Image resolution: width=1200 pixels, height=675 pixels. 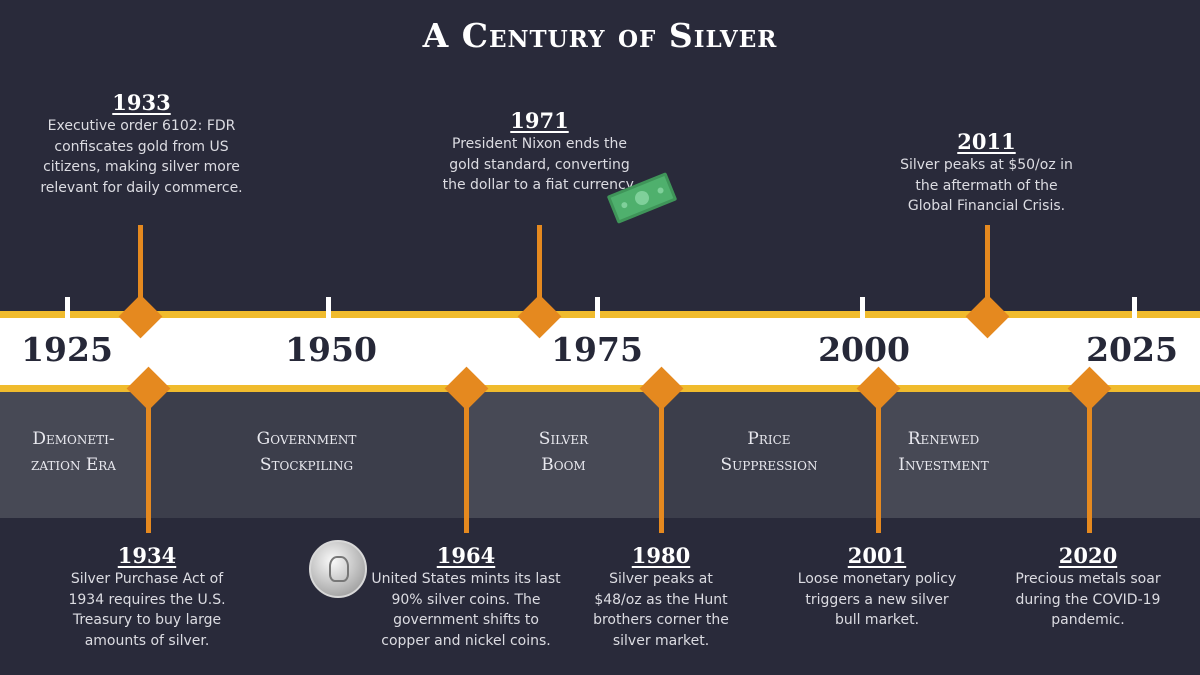 I want to click on stem-1980, so click(x=661, y=460).